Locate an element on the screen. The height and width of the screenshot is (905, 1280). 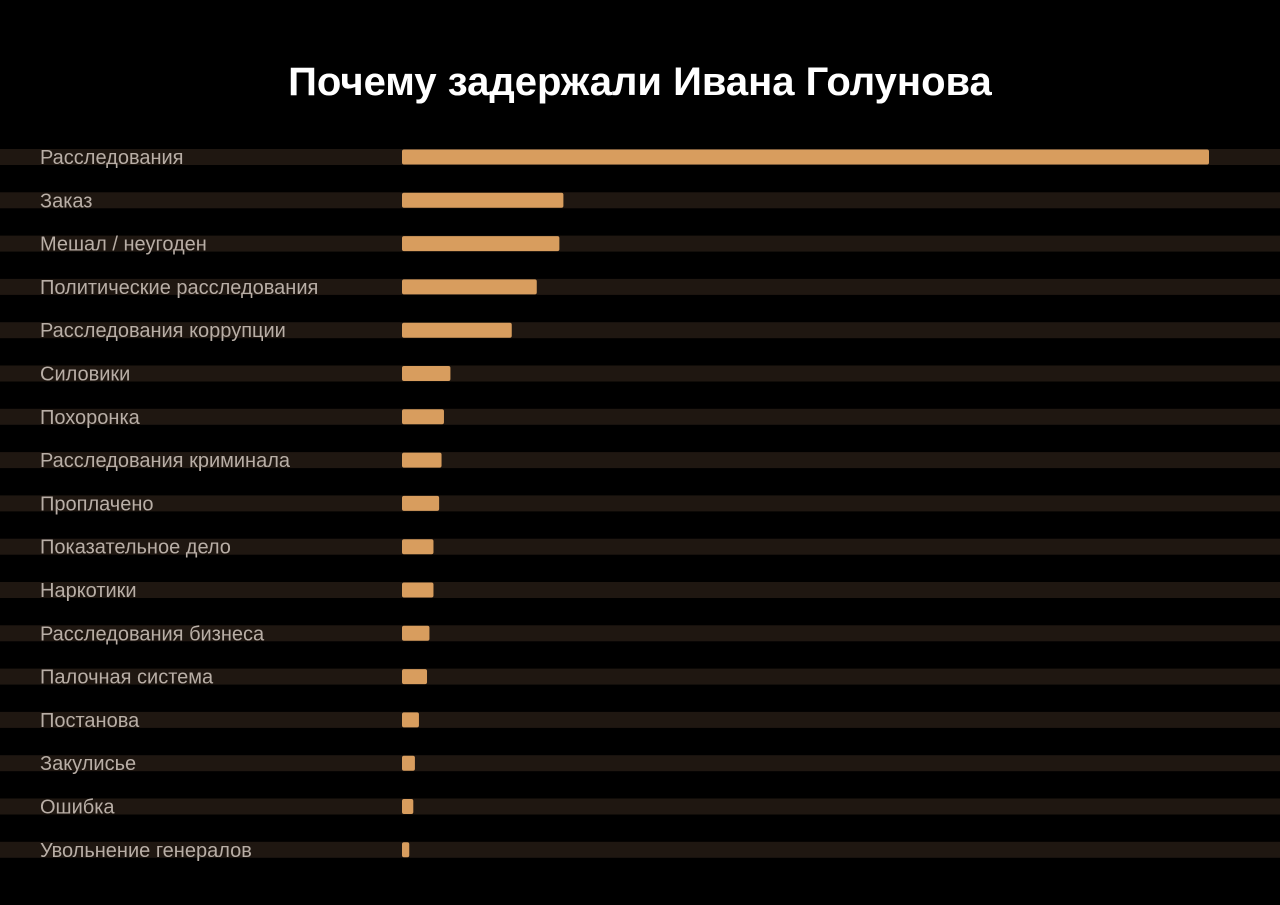
category-label: Палочная система is located at coordinates (127, 678).